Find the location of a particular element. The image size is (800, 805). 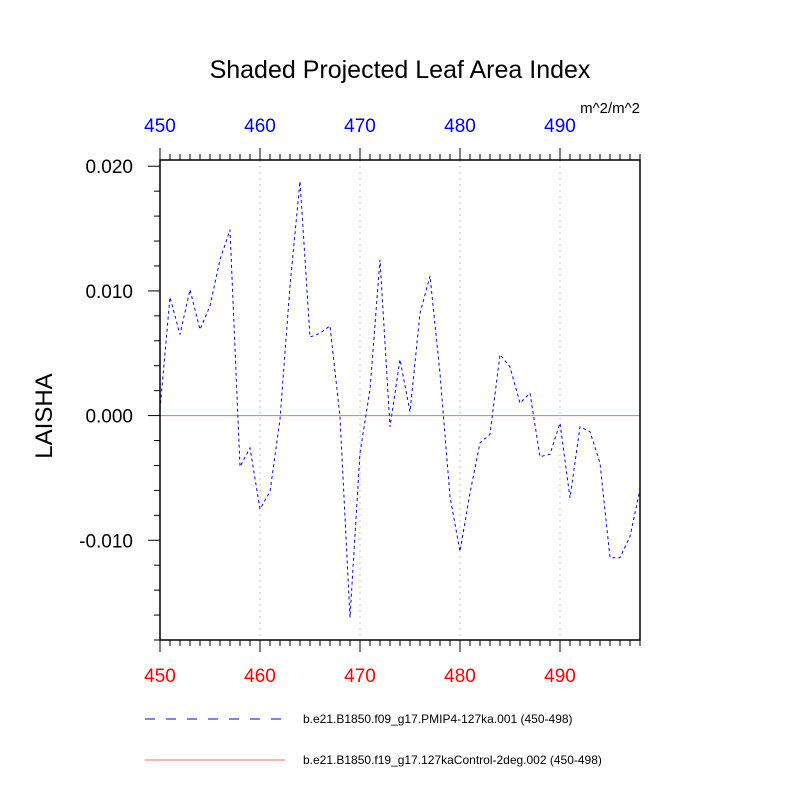

x-tick-label-bottom: 460 is located at coordinates (260, 676).